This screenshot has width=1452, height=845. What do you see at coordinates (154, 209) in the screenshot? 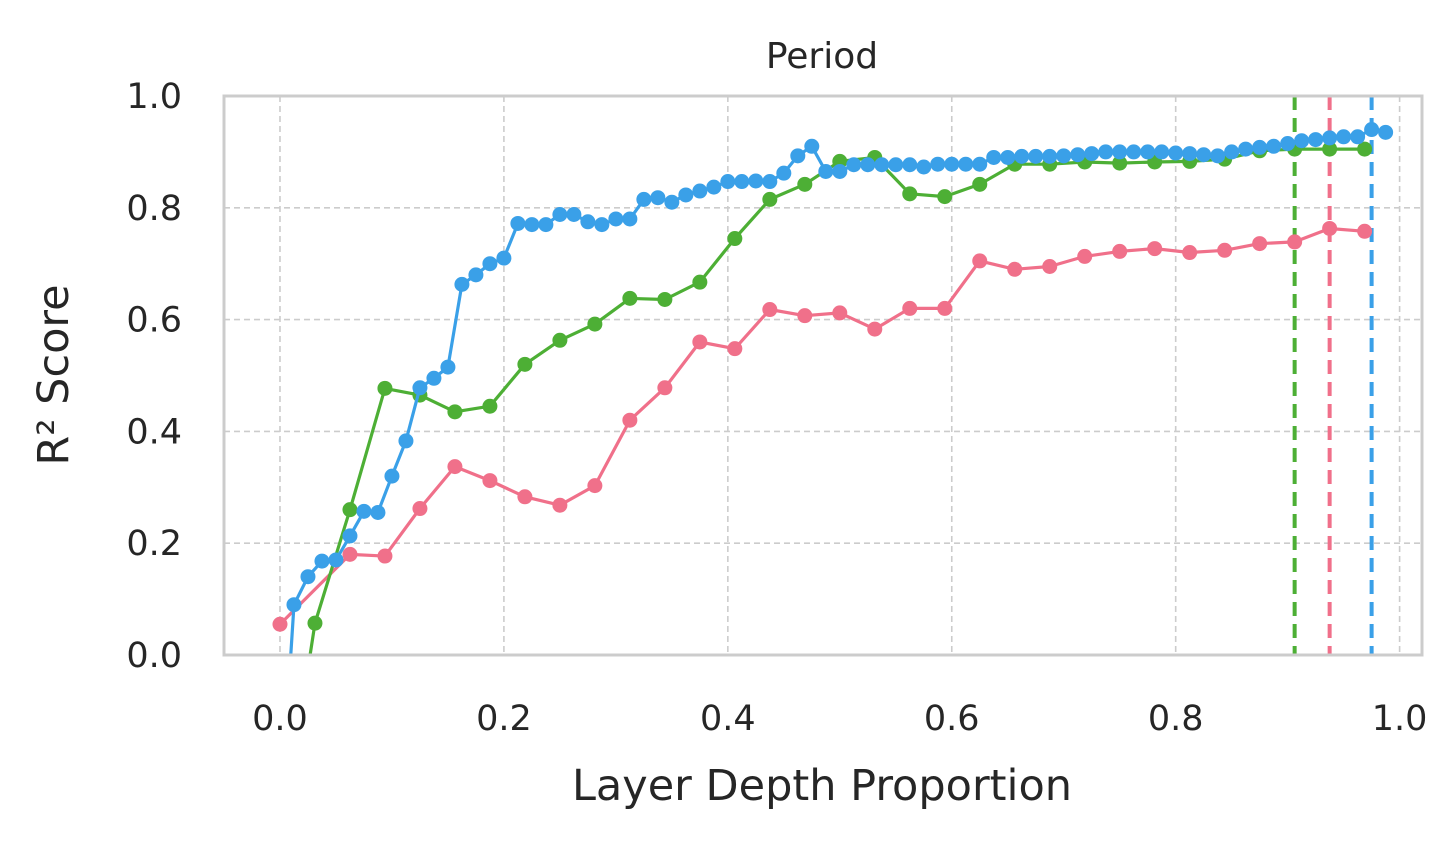
I see `y-tick-label: 0.8` at bounding box center [154, 209].